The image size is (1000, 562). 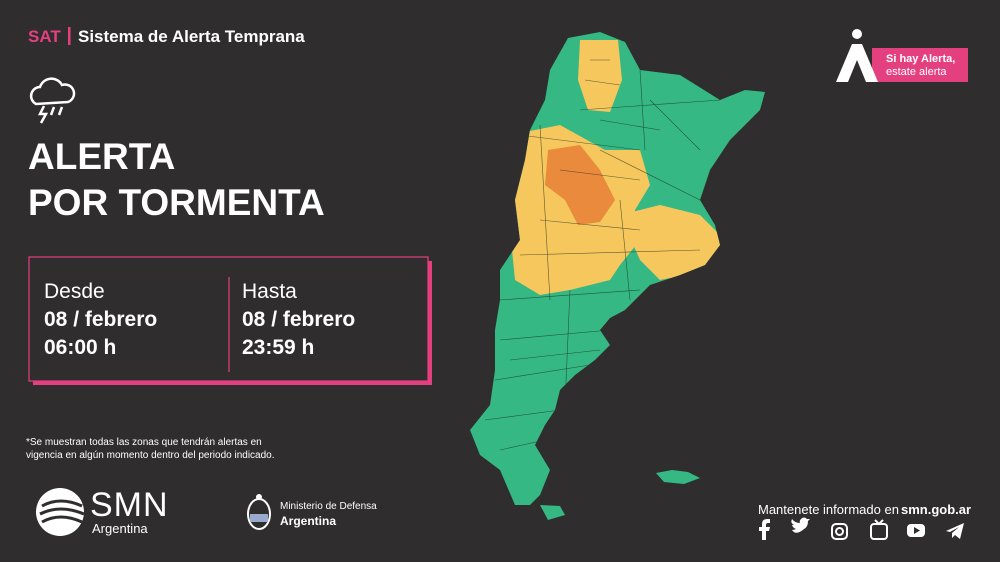 What do you see at coordinates (191, 36) in the screenshot?
I see `system-name: Sistema de Alerta Temprana` at bounding box center [191, 36].